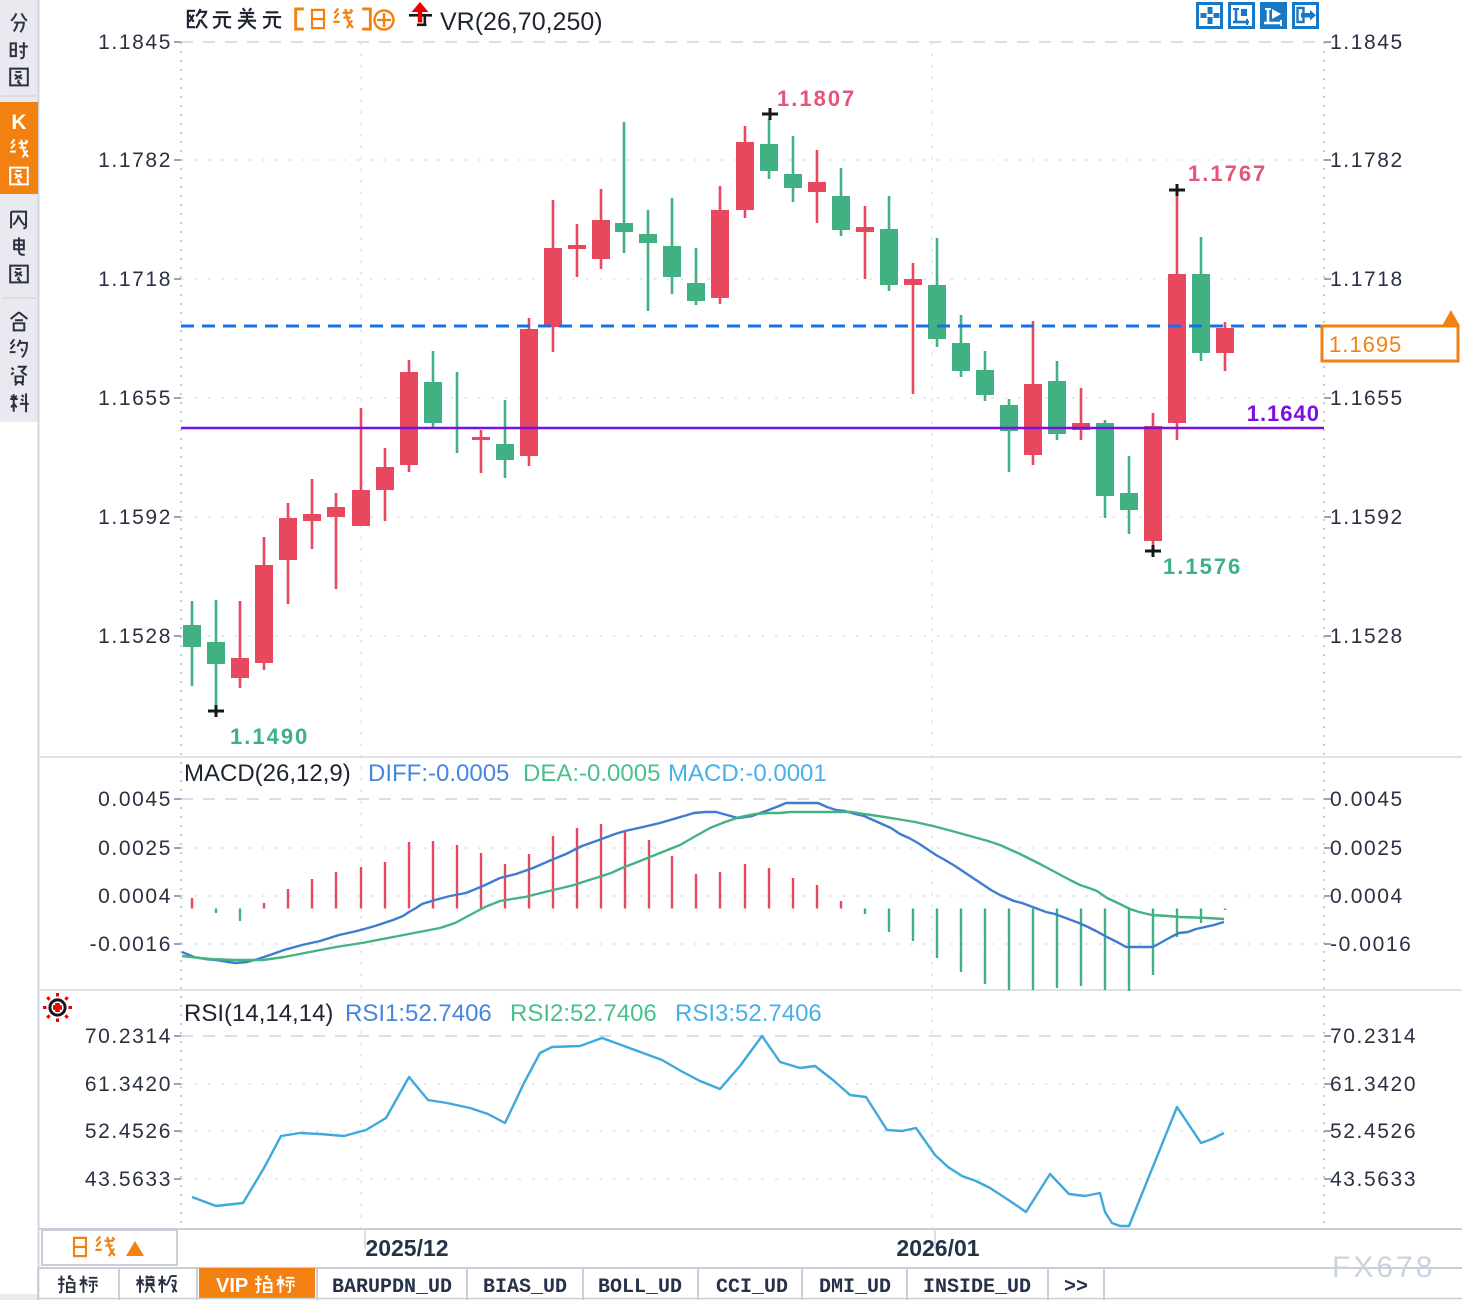 The image size is (1462, 1300). What do you see at coordinates (232, 1286) in the screenshot?
I see `svg-text: VIP` at bounding box center [232, 1286].